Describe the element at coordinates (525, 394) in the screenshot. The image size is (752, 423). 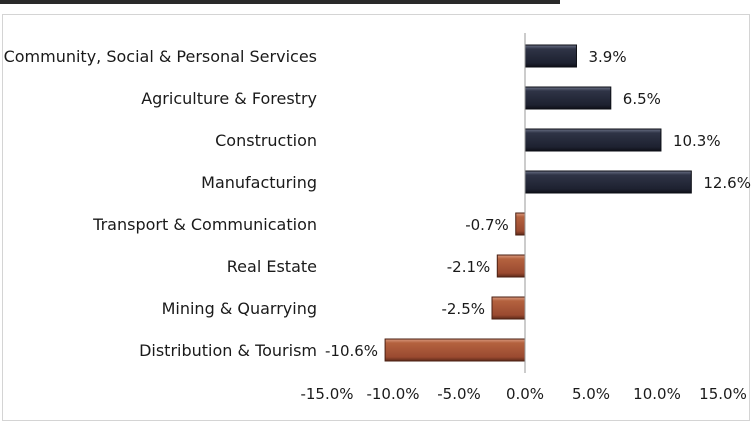
I see `x-tick-label: 0.0%` at that location.